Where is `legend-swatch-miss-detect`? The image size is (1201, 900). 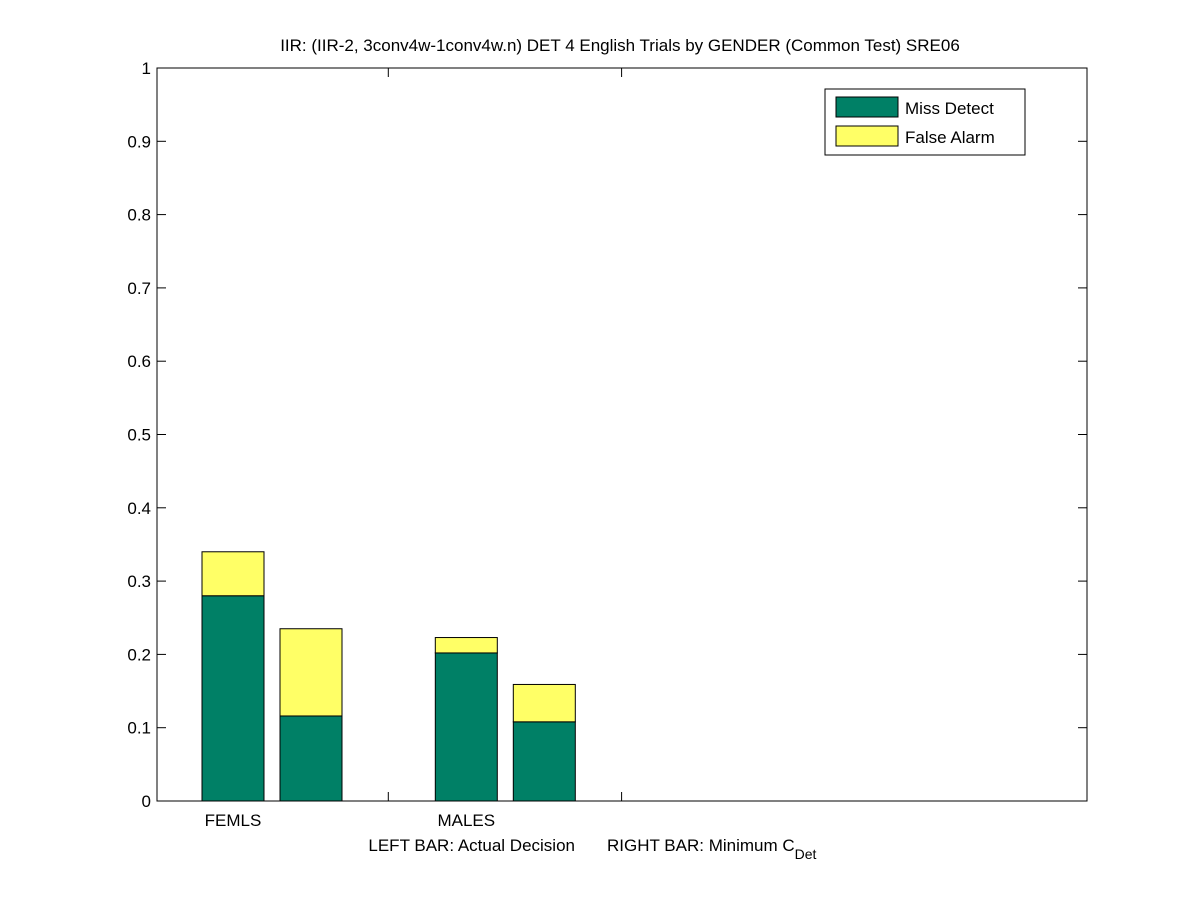 legend-swatch-miss-detect is located at coordinates (867, 107).